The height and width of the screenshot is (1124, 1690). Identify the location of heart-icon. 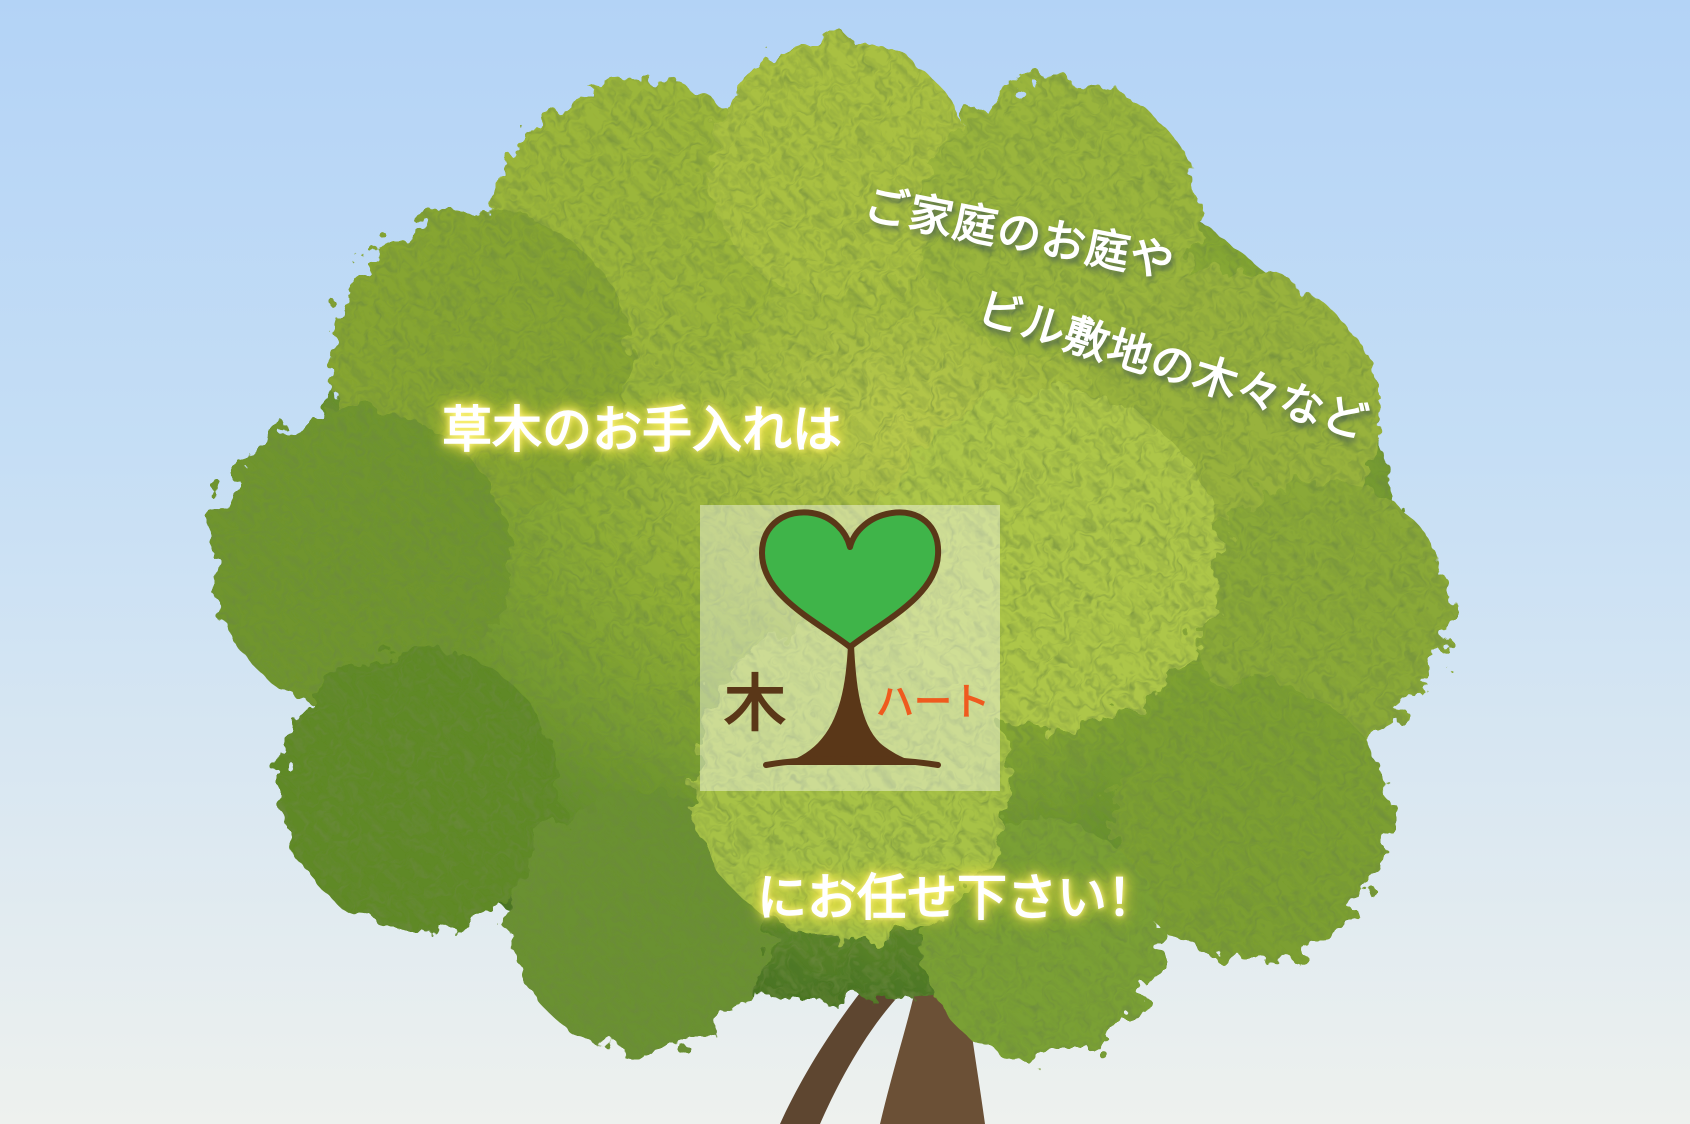
(850, 579).